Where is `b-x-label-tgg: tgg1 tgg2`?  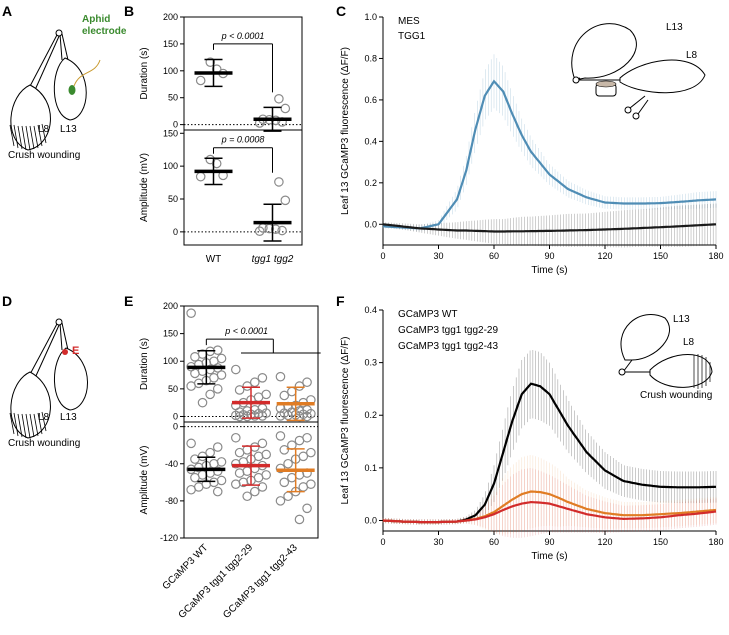 b-x-label-tgg: tgg1 tgg2 is located at coordinates (273, 259).